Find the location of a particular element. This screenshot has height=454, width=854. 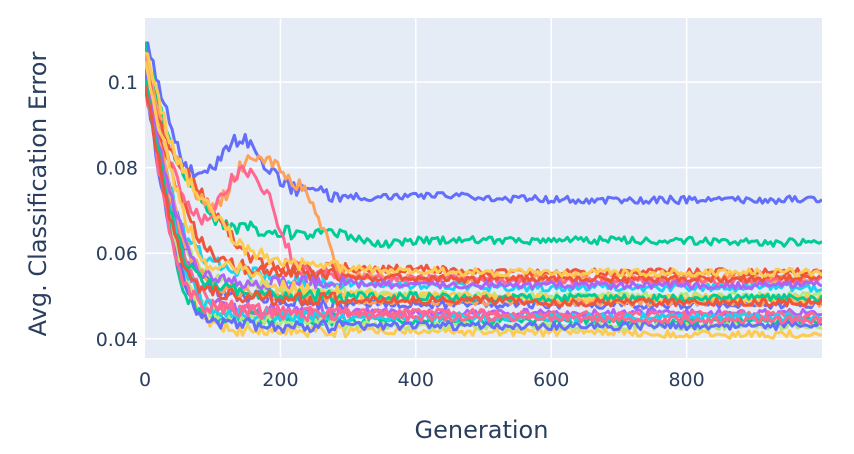

y-tick-label: 0.08 is located at coordinates (117, 169).